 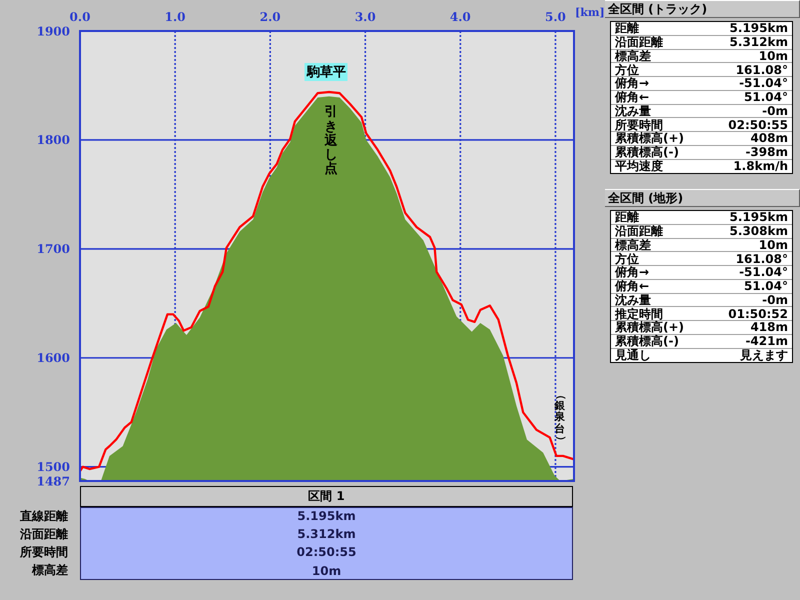 What do you see at coordinates (331, 140) in the screenshot?
I see `annotation: 引き返し点` at bounding box center [331, 140].